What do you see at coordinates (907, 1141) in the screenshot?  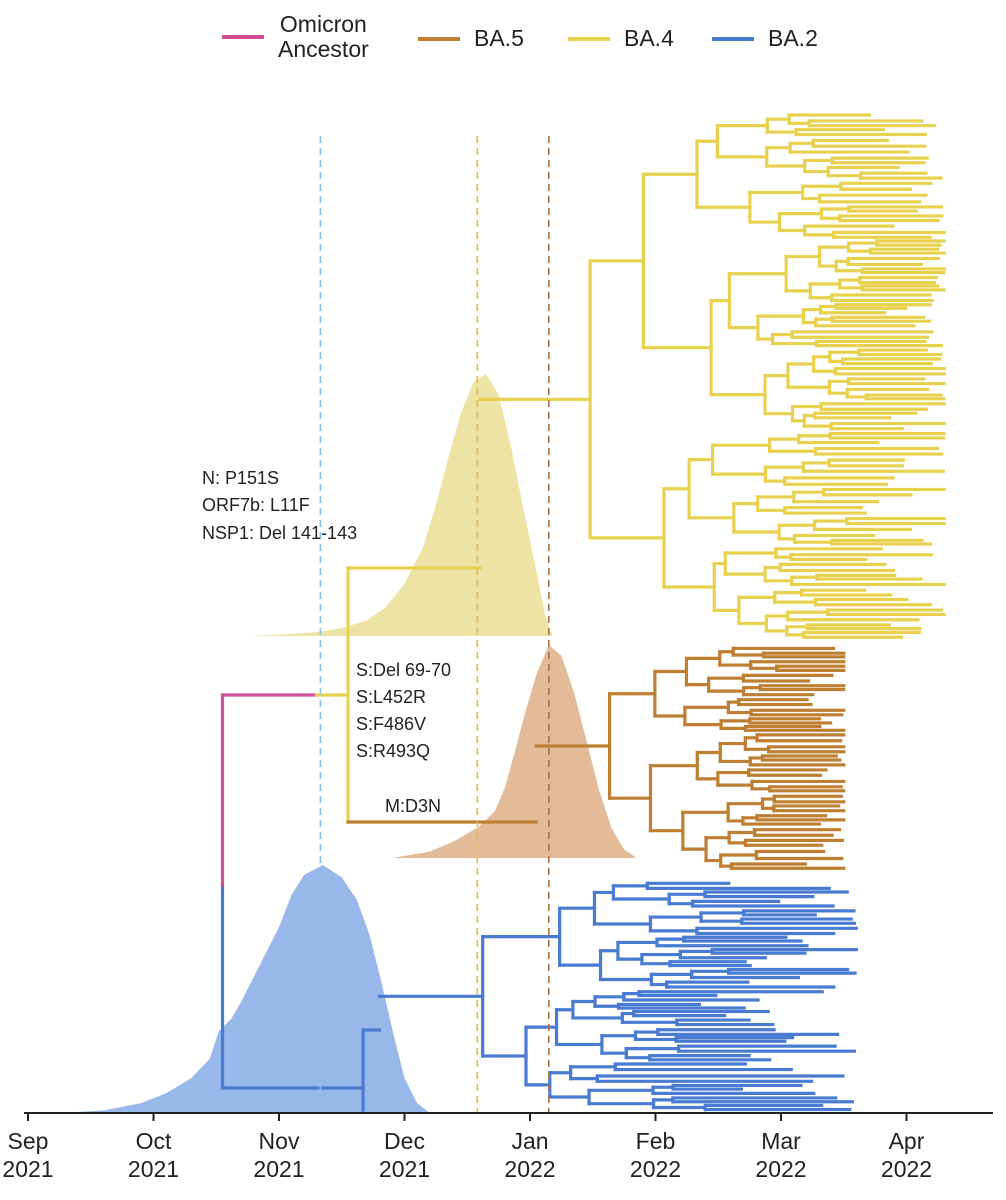 I see `x-tick-label-month: Apr` at bounding box center [907, 1141].